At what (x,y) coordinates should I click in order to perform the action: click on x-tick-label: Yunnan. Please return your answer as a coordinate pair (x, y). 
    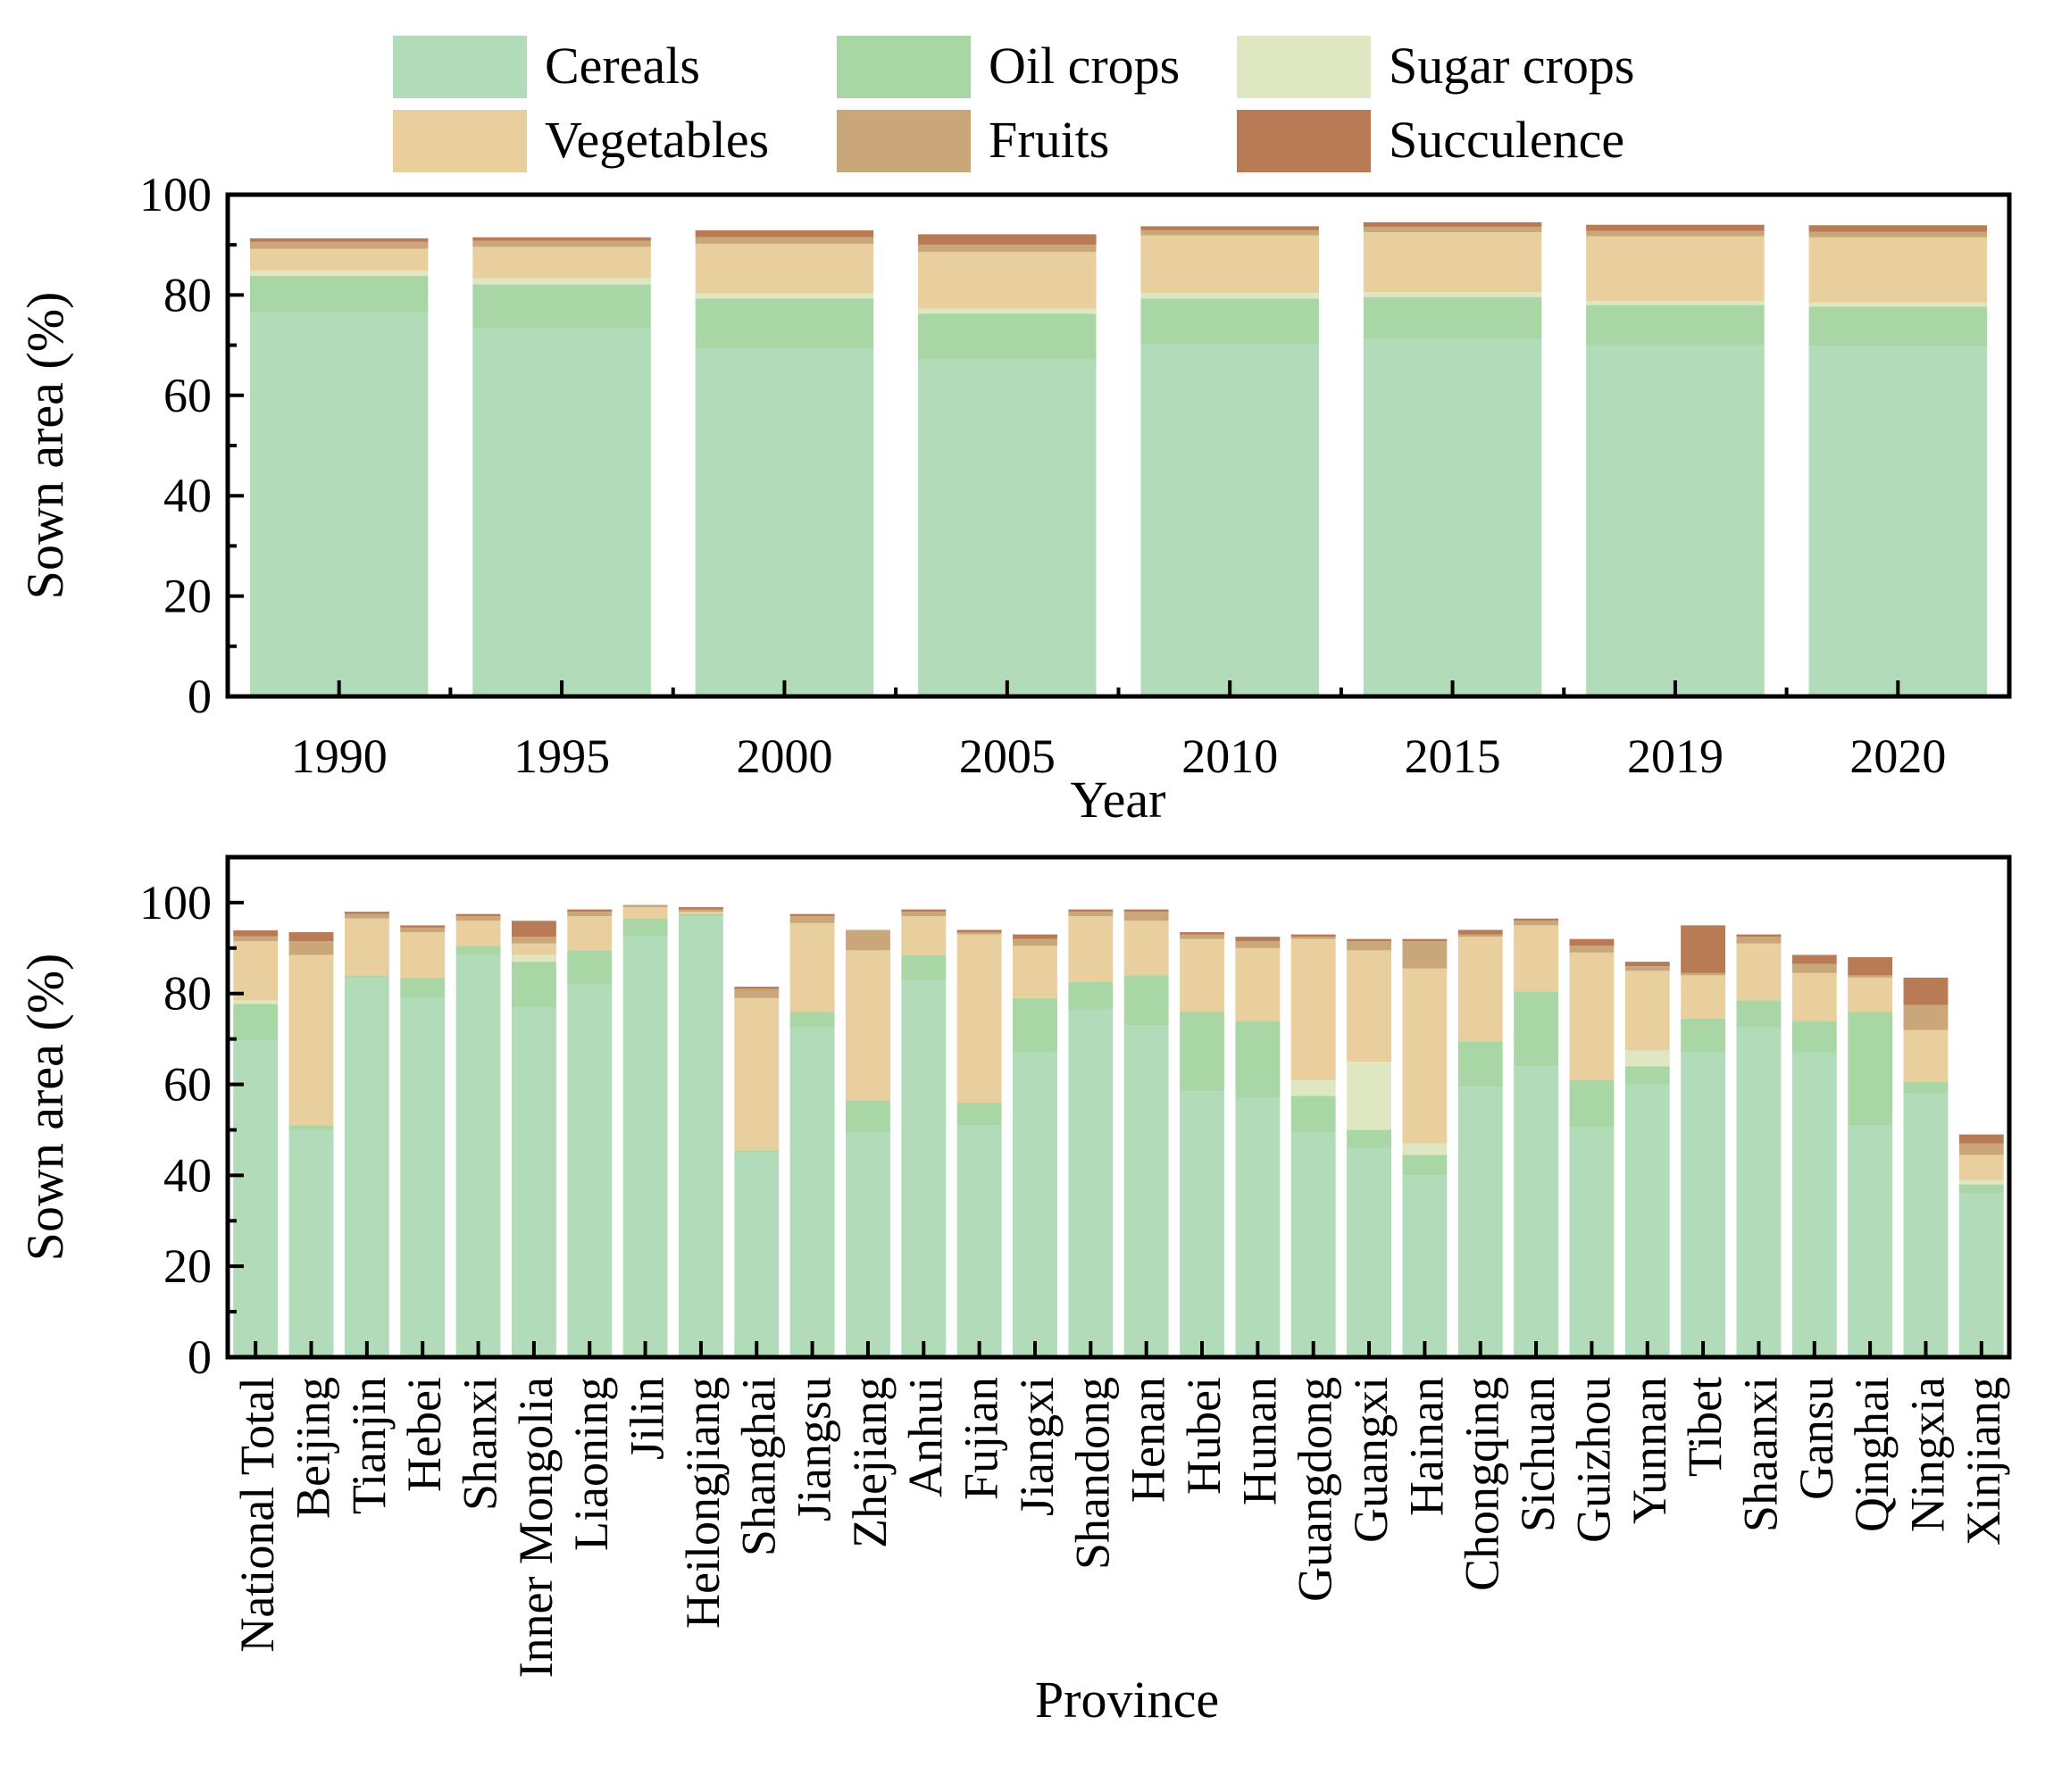
    Looking at the image, I should click on (1649, 1450).